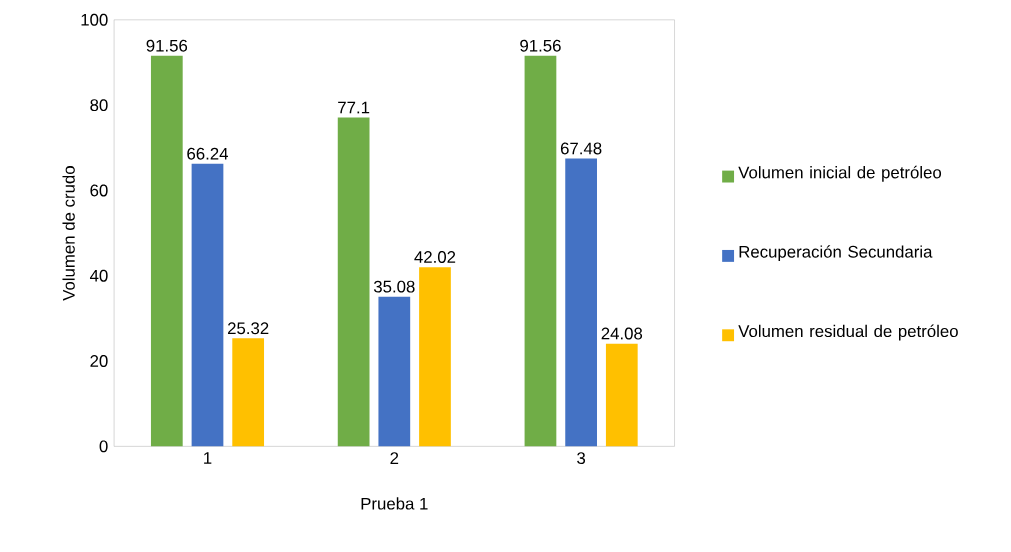 This screenshot has height=552, width=1011. Describe the element at coordinates (848, 332) in the screenshot. I see `legend-label: Volumen residual de petróleo` at that location.